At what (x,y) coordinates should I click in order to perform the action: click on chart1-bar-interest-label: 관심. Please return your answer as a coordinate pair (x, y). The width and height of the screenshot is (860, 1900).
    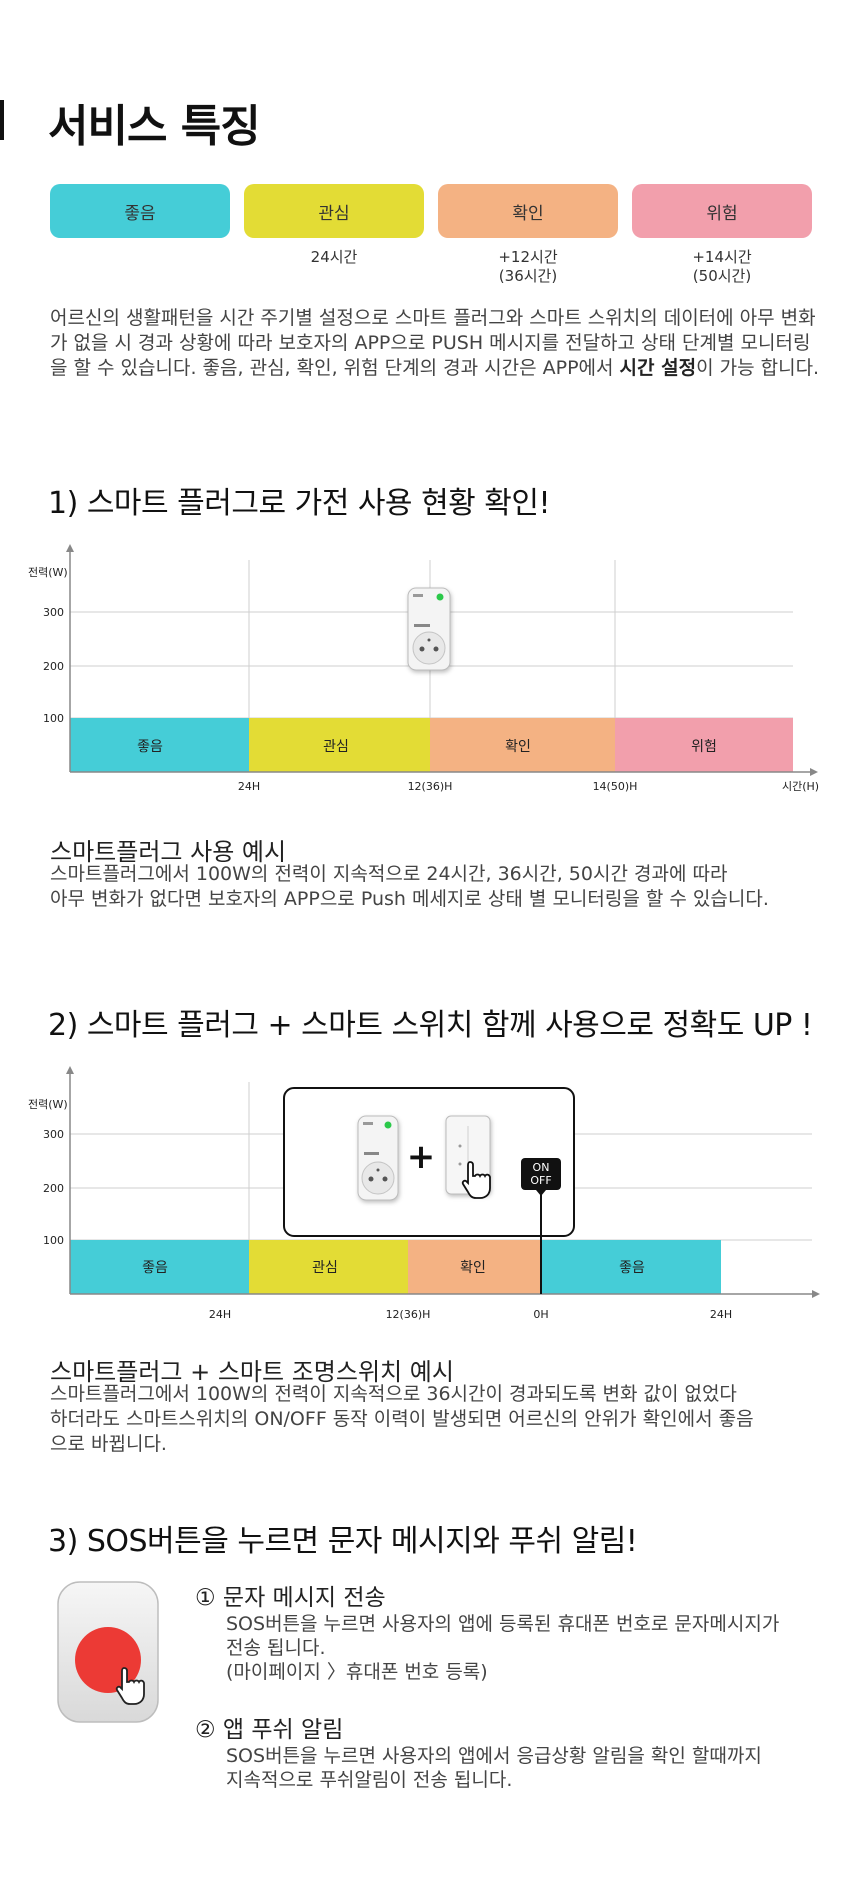
    Looking at the image, I should click on (336, 747).